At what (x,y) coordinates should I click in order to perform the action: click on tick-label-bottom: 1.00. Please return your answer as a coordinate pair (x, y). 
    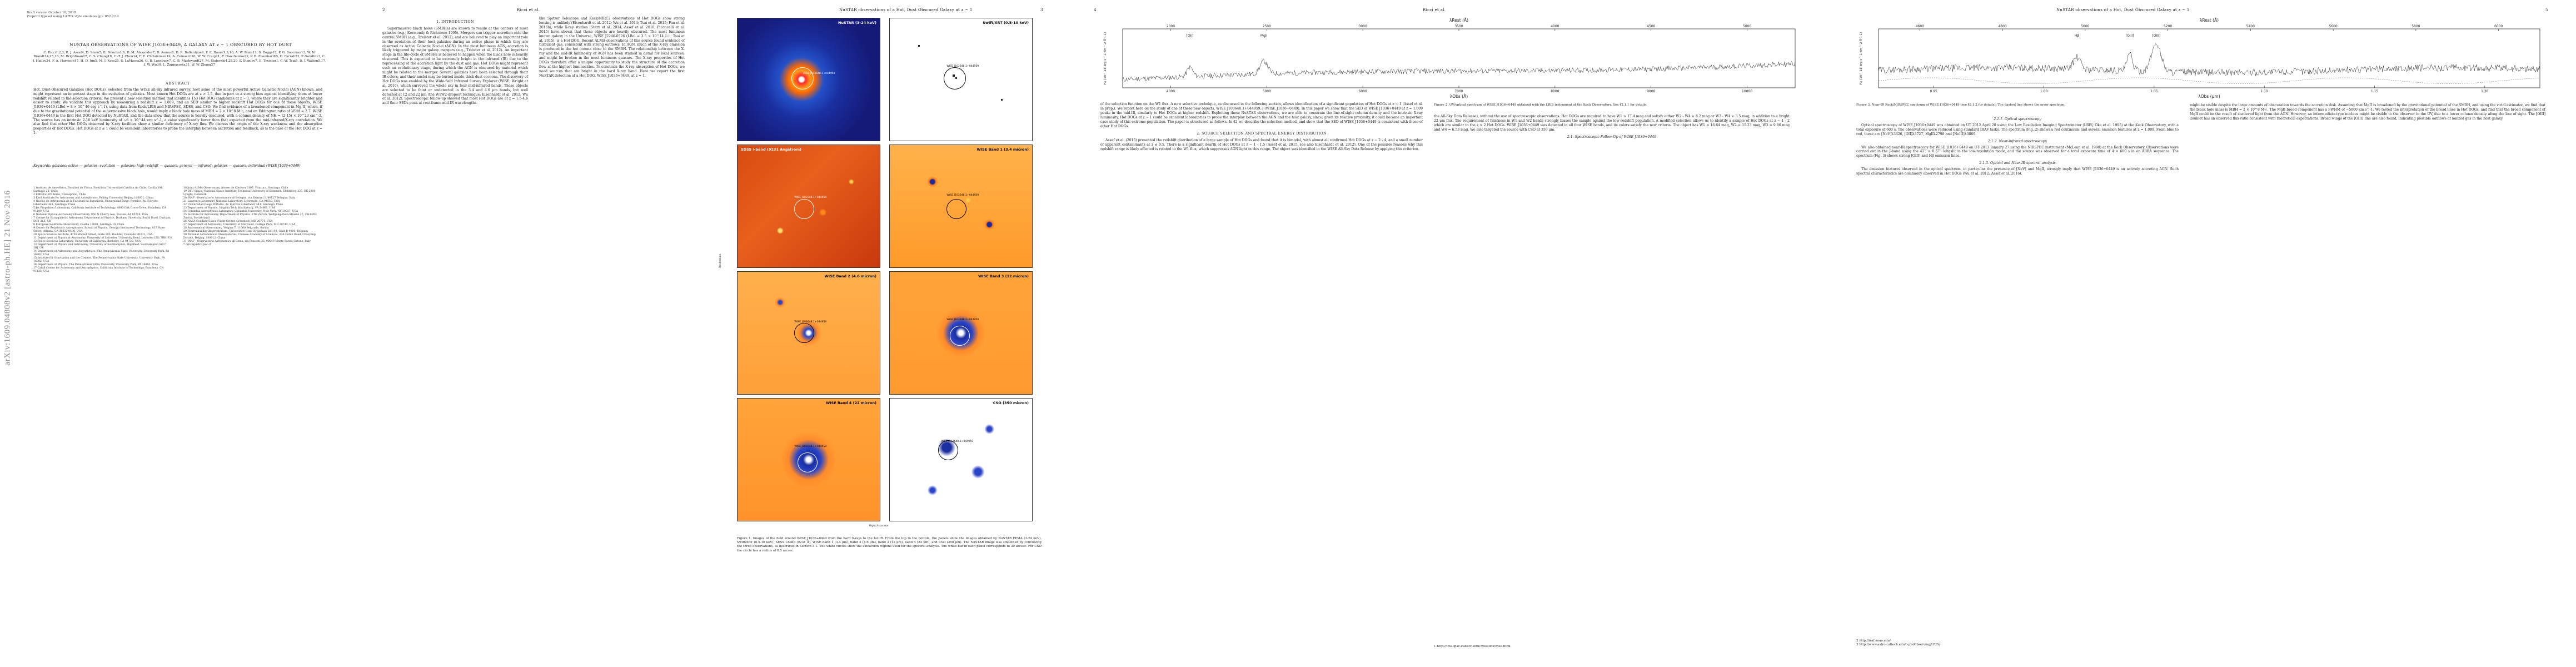
    Looking at the image, I should click on (2044, 91).